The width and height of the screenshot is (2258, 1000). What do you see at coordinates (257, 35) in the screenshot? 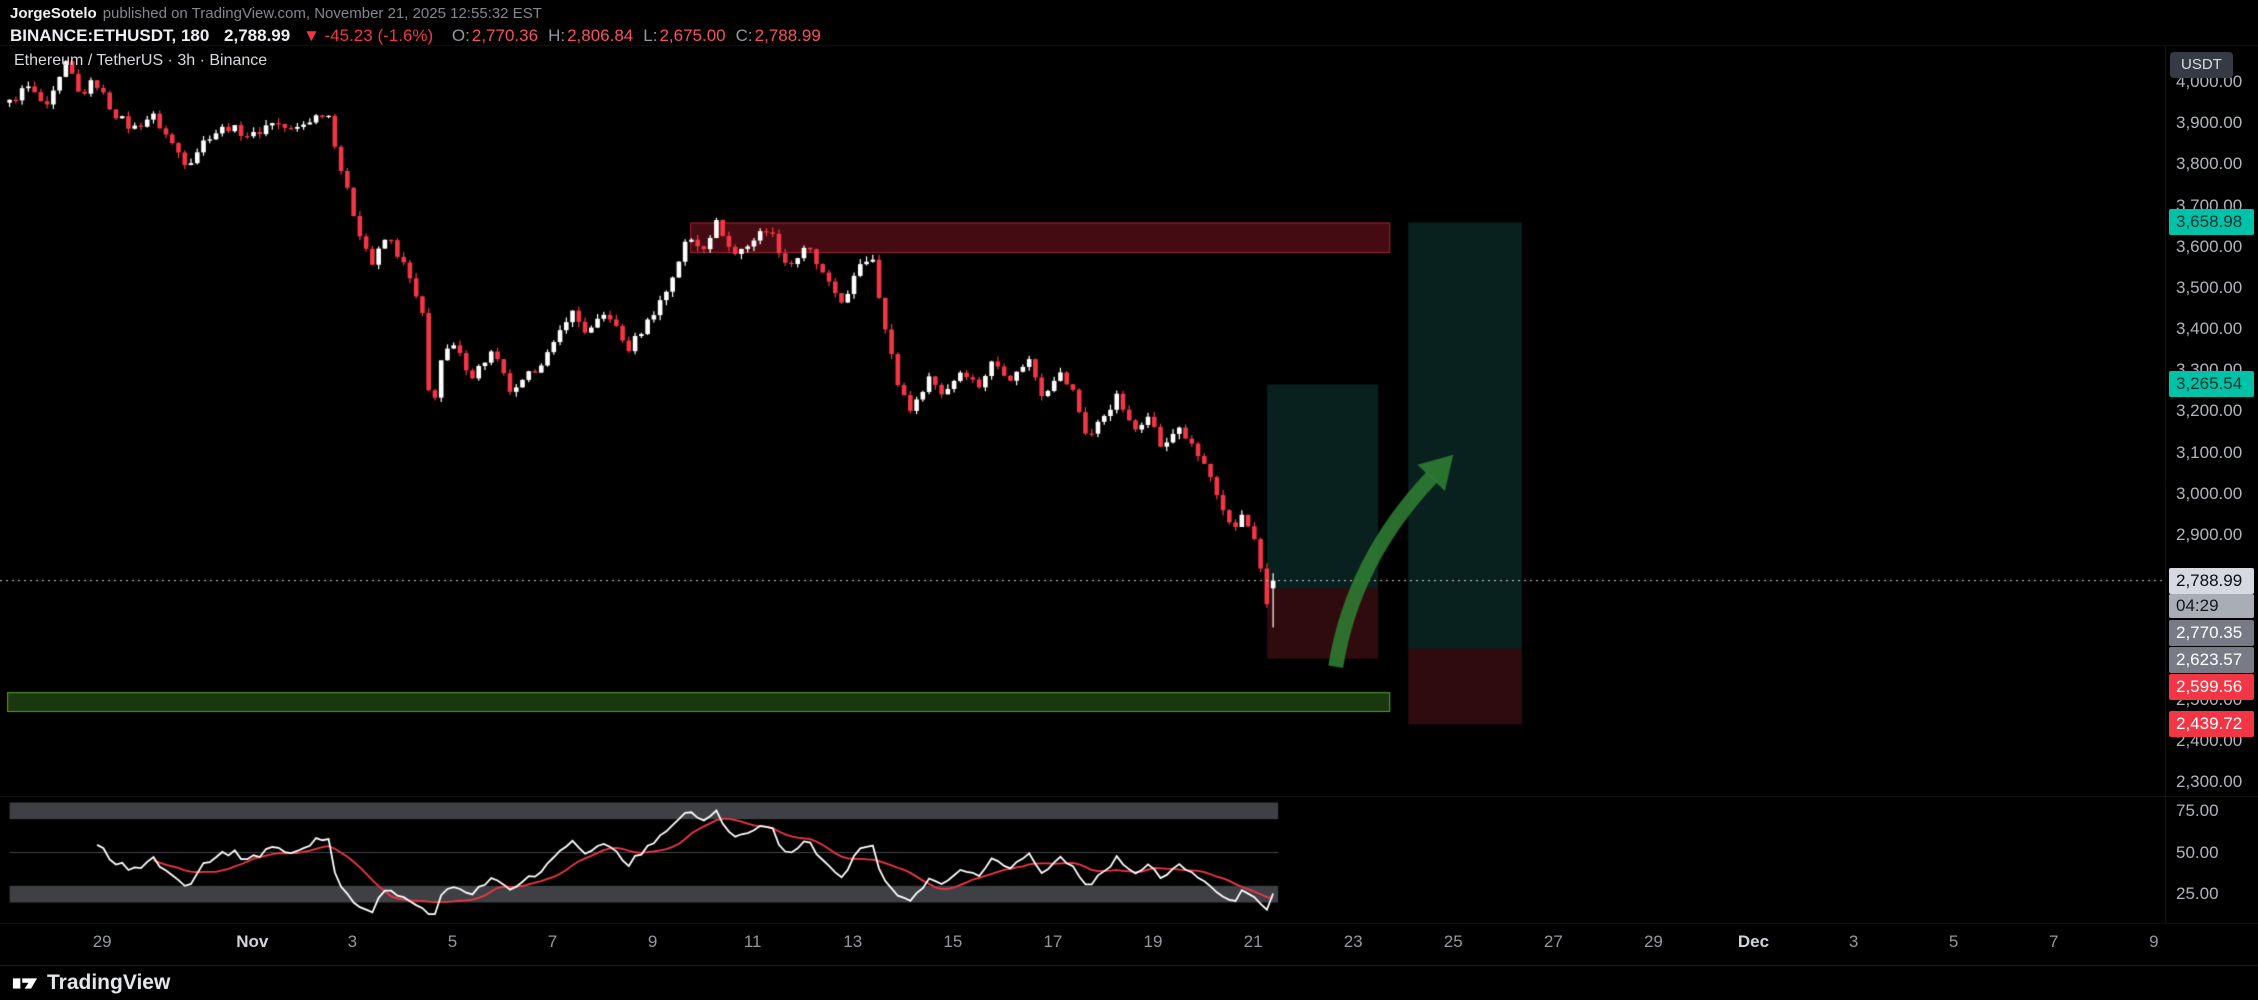
I see `last-price-value: 2,788.99` at bounding box center [257, 35].